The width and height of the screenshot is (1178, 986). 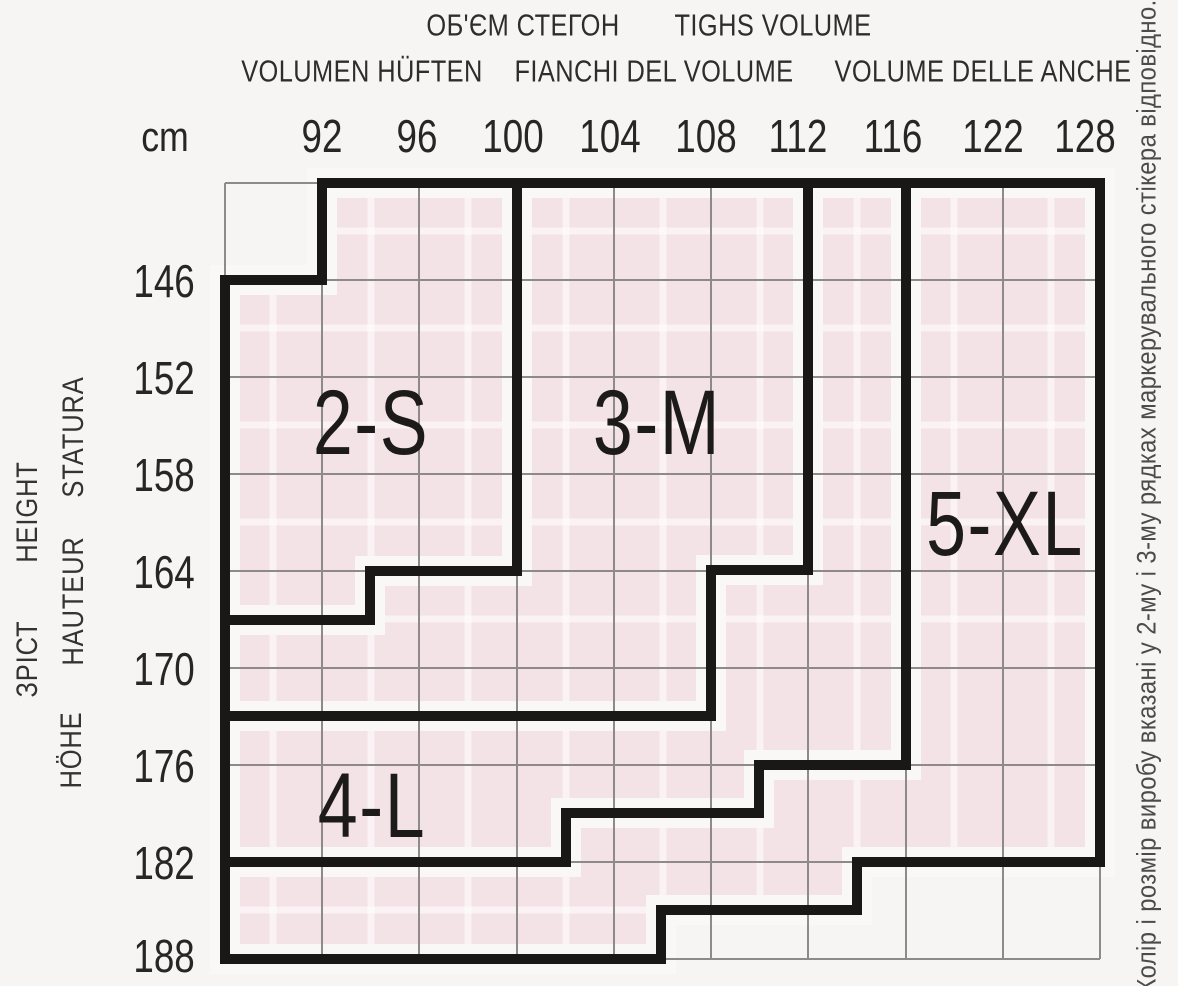 What do you see at coordinates (983, 71) in the screenshot?
I see `header-hip-volume-it-anche: VOLUME DELLE ANCHE` at bounding box center [983, 71].